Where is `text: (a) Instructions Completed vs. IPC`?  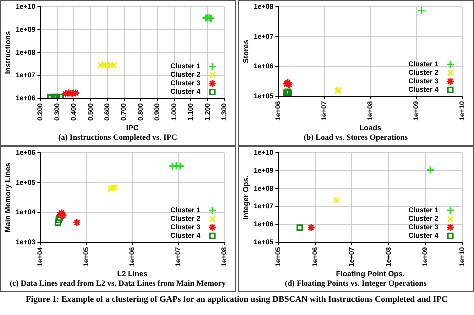
text: (a) Instructions Completed vs. IPC is located at coordinates (118, 137).